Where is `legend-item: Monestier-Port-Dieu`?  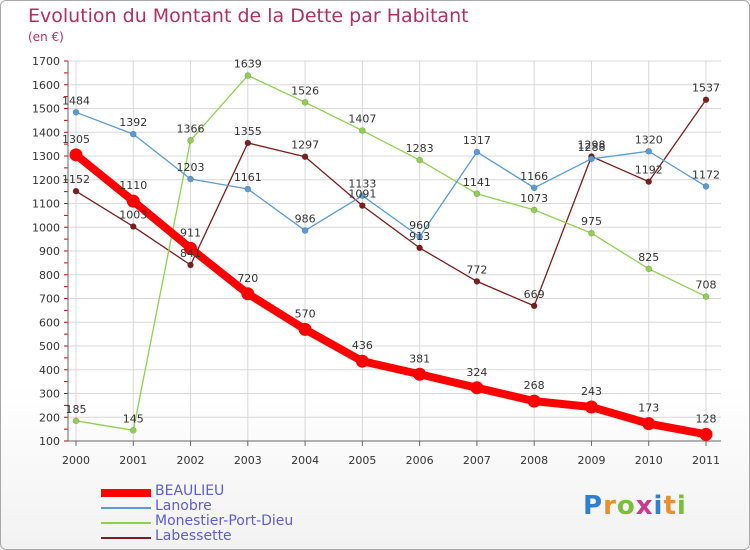 legend-item: Monestier-Port-Dieu is located at coordinates (251, 521).